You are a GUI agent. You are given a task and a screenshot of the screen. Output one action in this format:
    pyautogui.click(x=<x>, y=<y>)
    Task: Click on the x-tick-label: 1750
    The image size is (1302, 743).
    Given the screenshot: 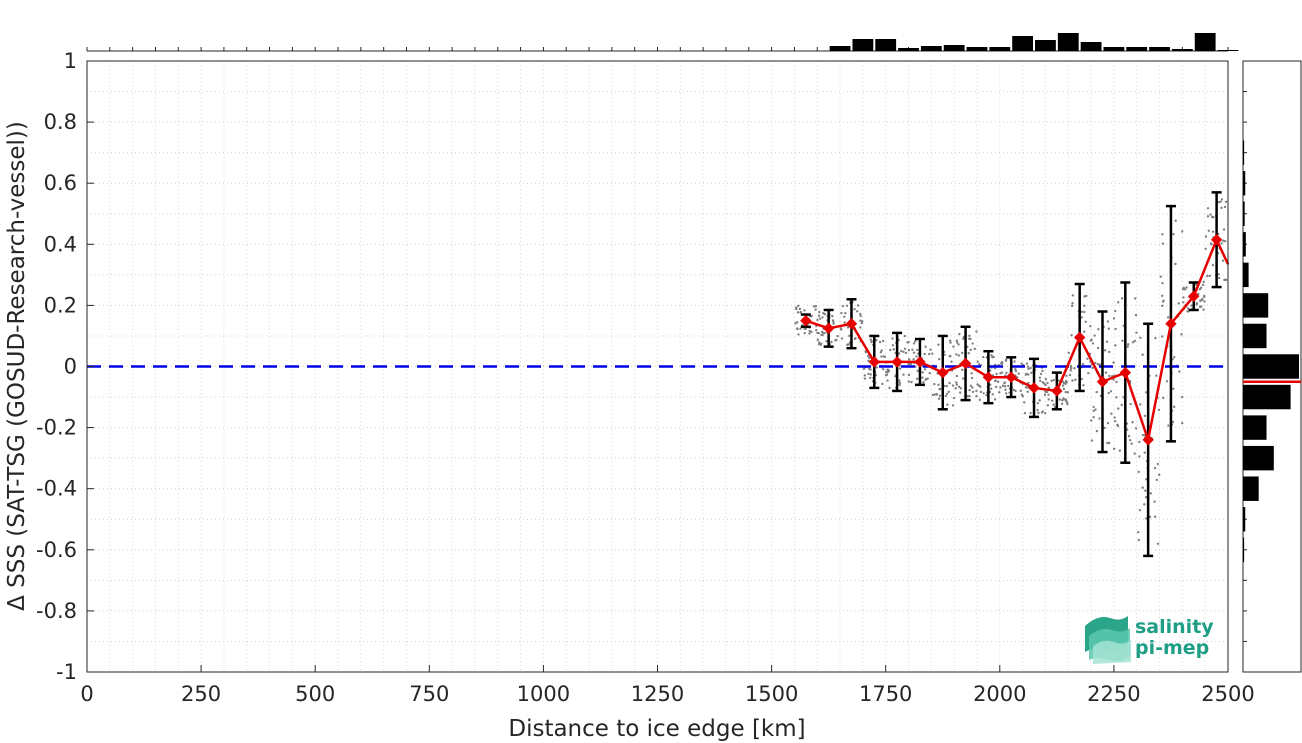 What is the action you would take?
    pyautogui.click(x=885, y=694)
    